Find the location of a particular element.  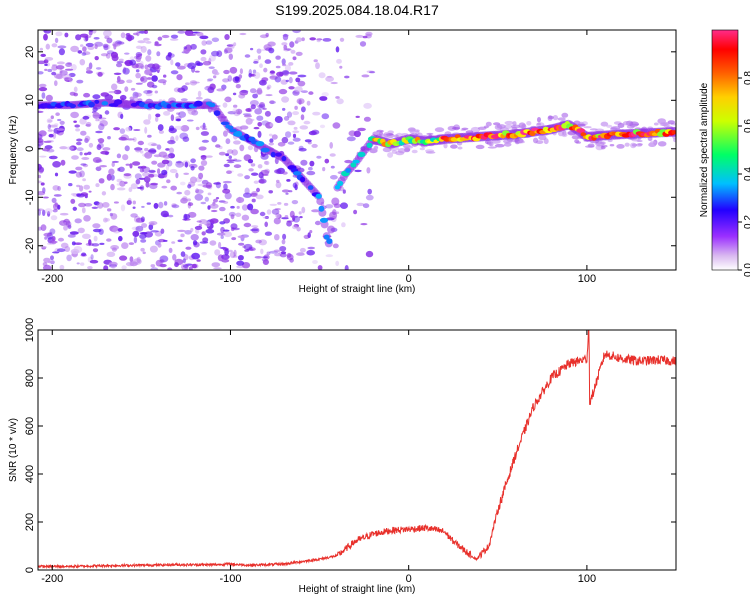

spectrogram-x-axis-label: Height of straight line (km) is located at coordinates (357, 289).